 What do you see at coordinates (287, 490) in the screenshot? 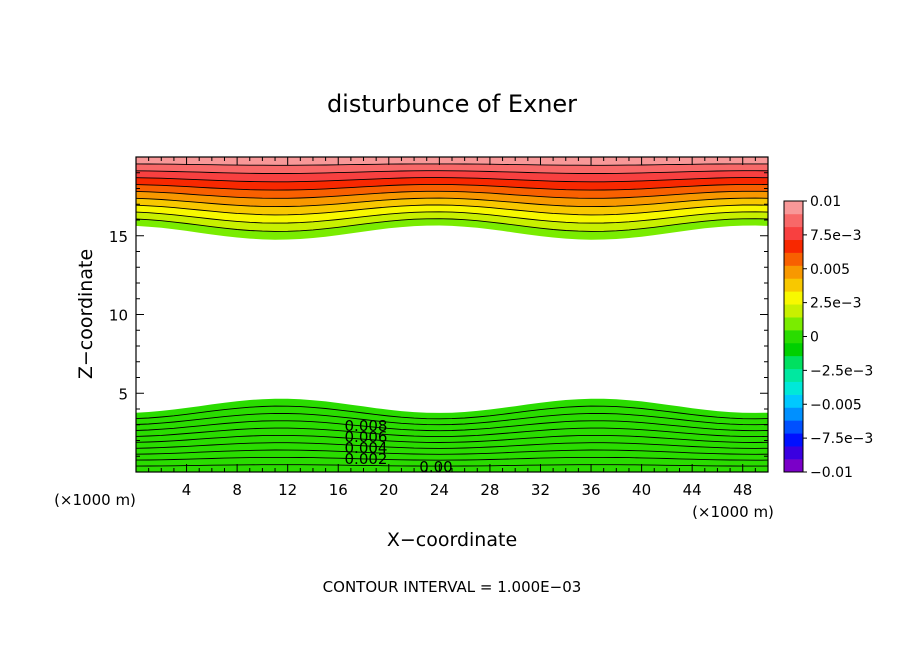
I see `x-tick-label: 12` at bounding box center [287, 490].